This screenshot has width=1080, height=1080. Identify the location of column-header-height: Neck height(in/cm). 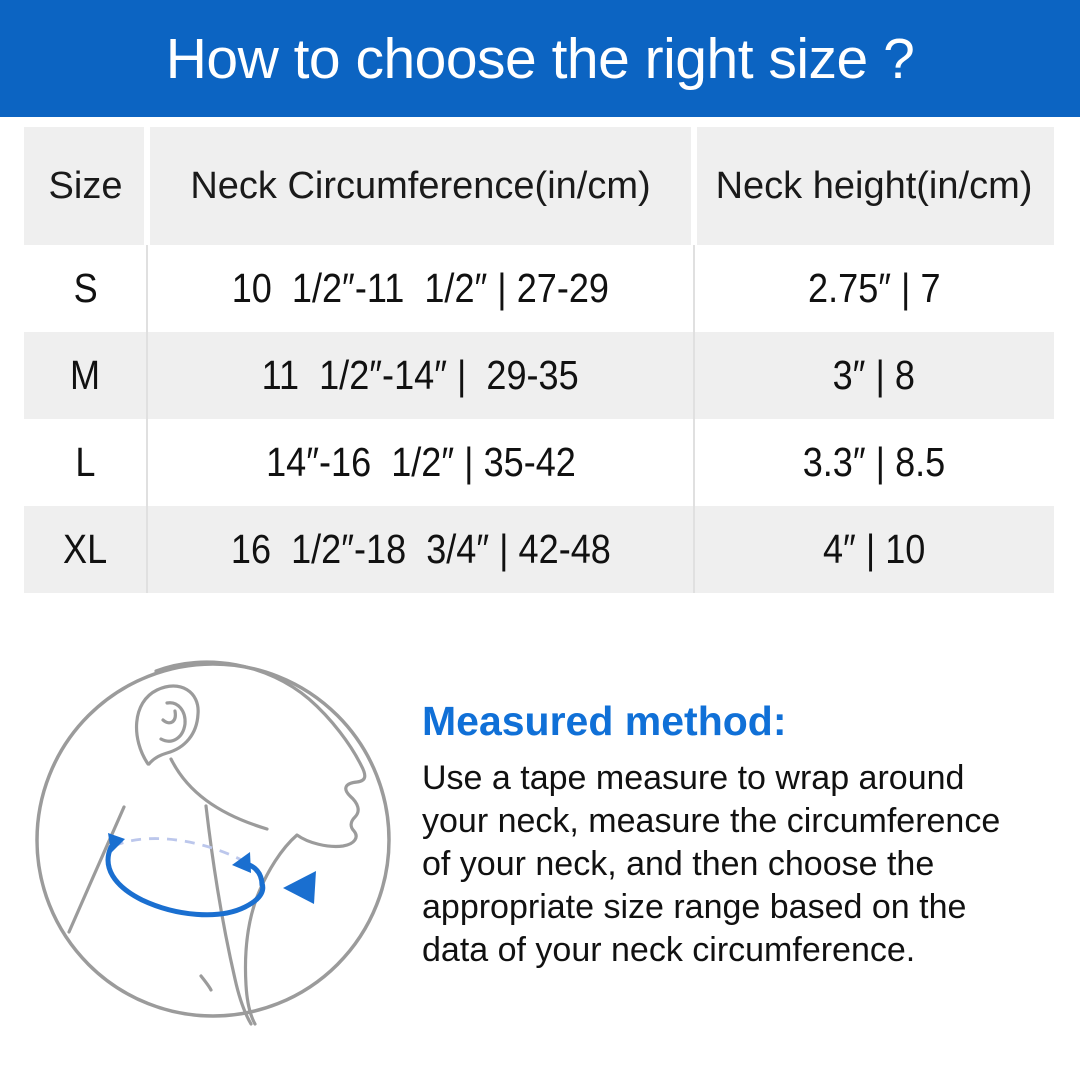
(874, 186).